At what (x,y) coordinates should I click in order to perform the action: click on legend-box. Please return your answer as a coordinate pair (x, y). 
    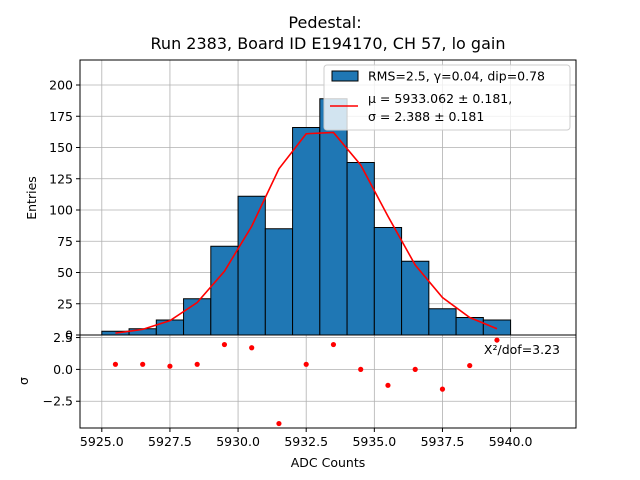
    Looking at the image, I should click on (447, 97).